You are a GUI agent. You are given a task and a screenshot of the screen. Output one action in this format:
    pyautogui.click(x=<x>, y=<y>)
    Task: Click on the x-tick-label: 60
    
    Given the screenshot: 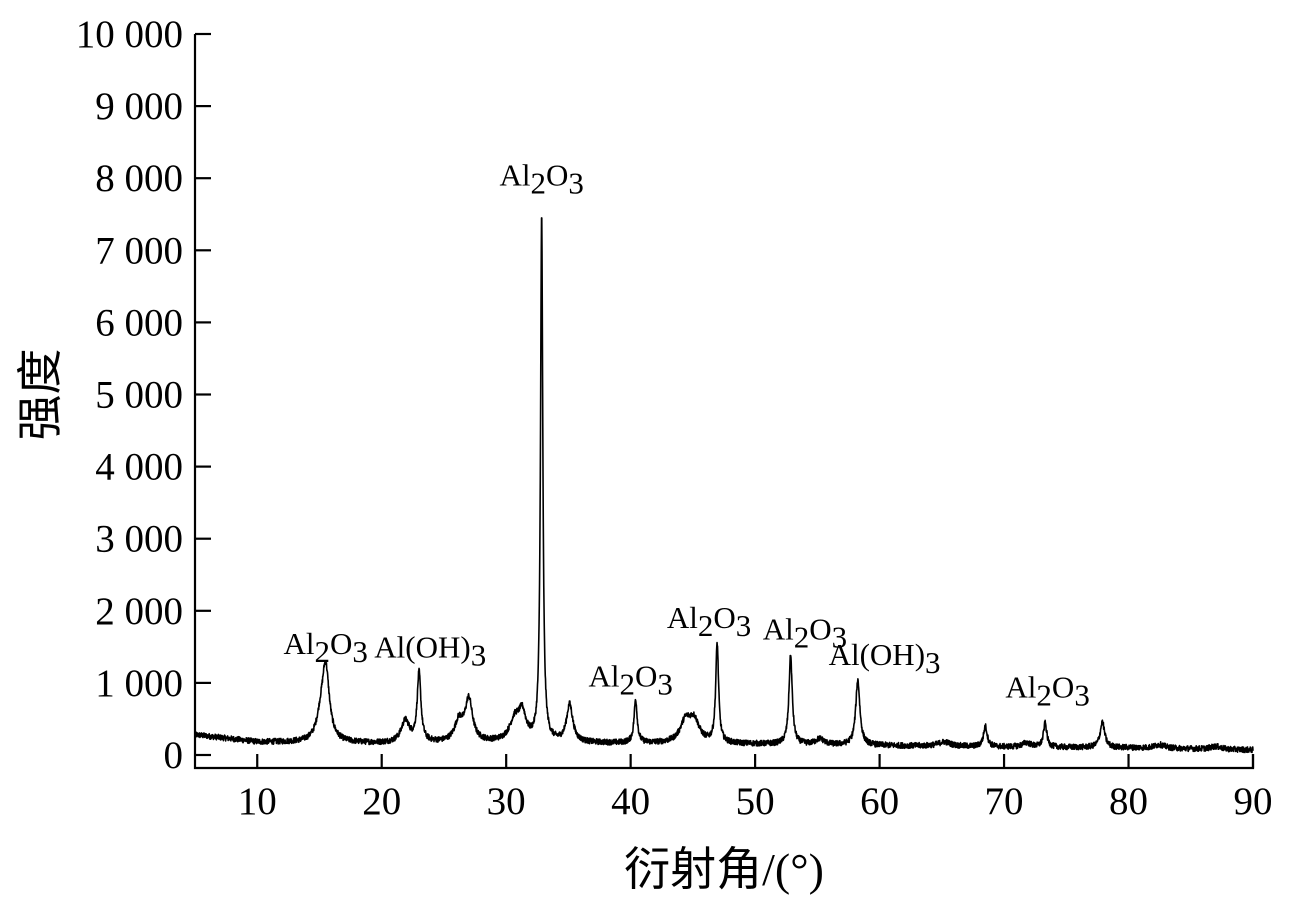 What is the action you would take?
    pyautogui.click(x=879, y=801)
    